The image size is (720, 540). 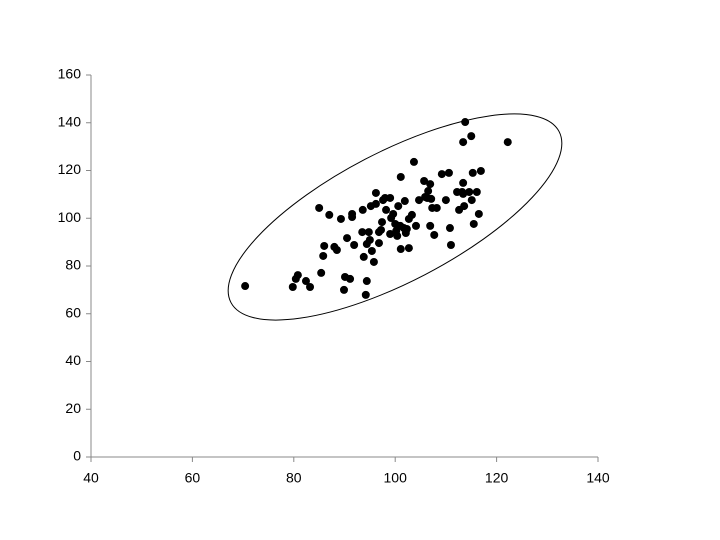 What do you see at coordinates (70, 217) in the screenshot?
I see `y-tick-label: 100` at bounding box center [70, 217].